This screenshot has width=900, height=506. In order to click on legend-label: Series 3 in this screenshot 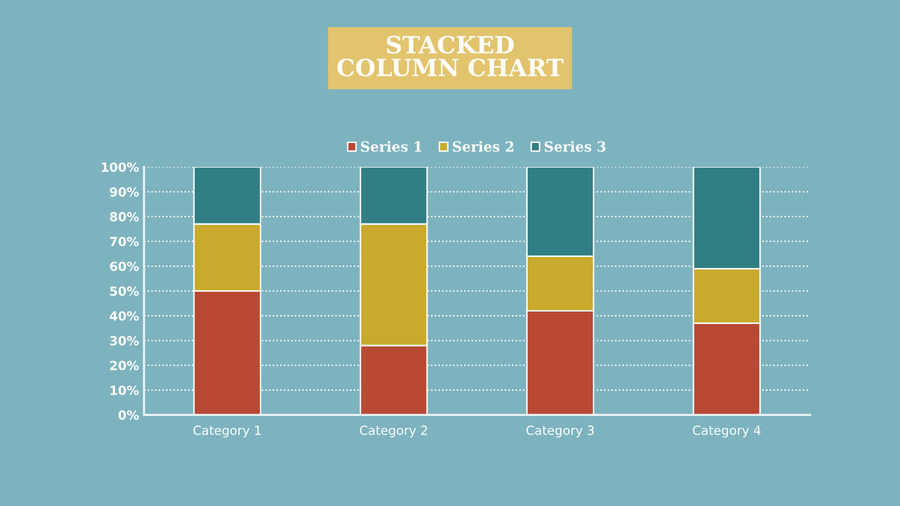, I will do `click(575, 146)`.